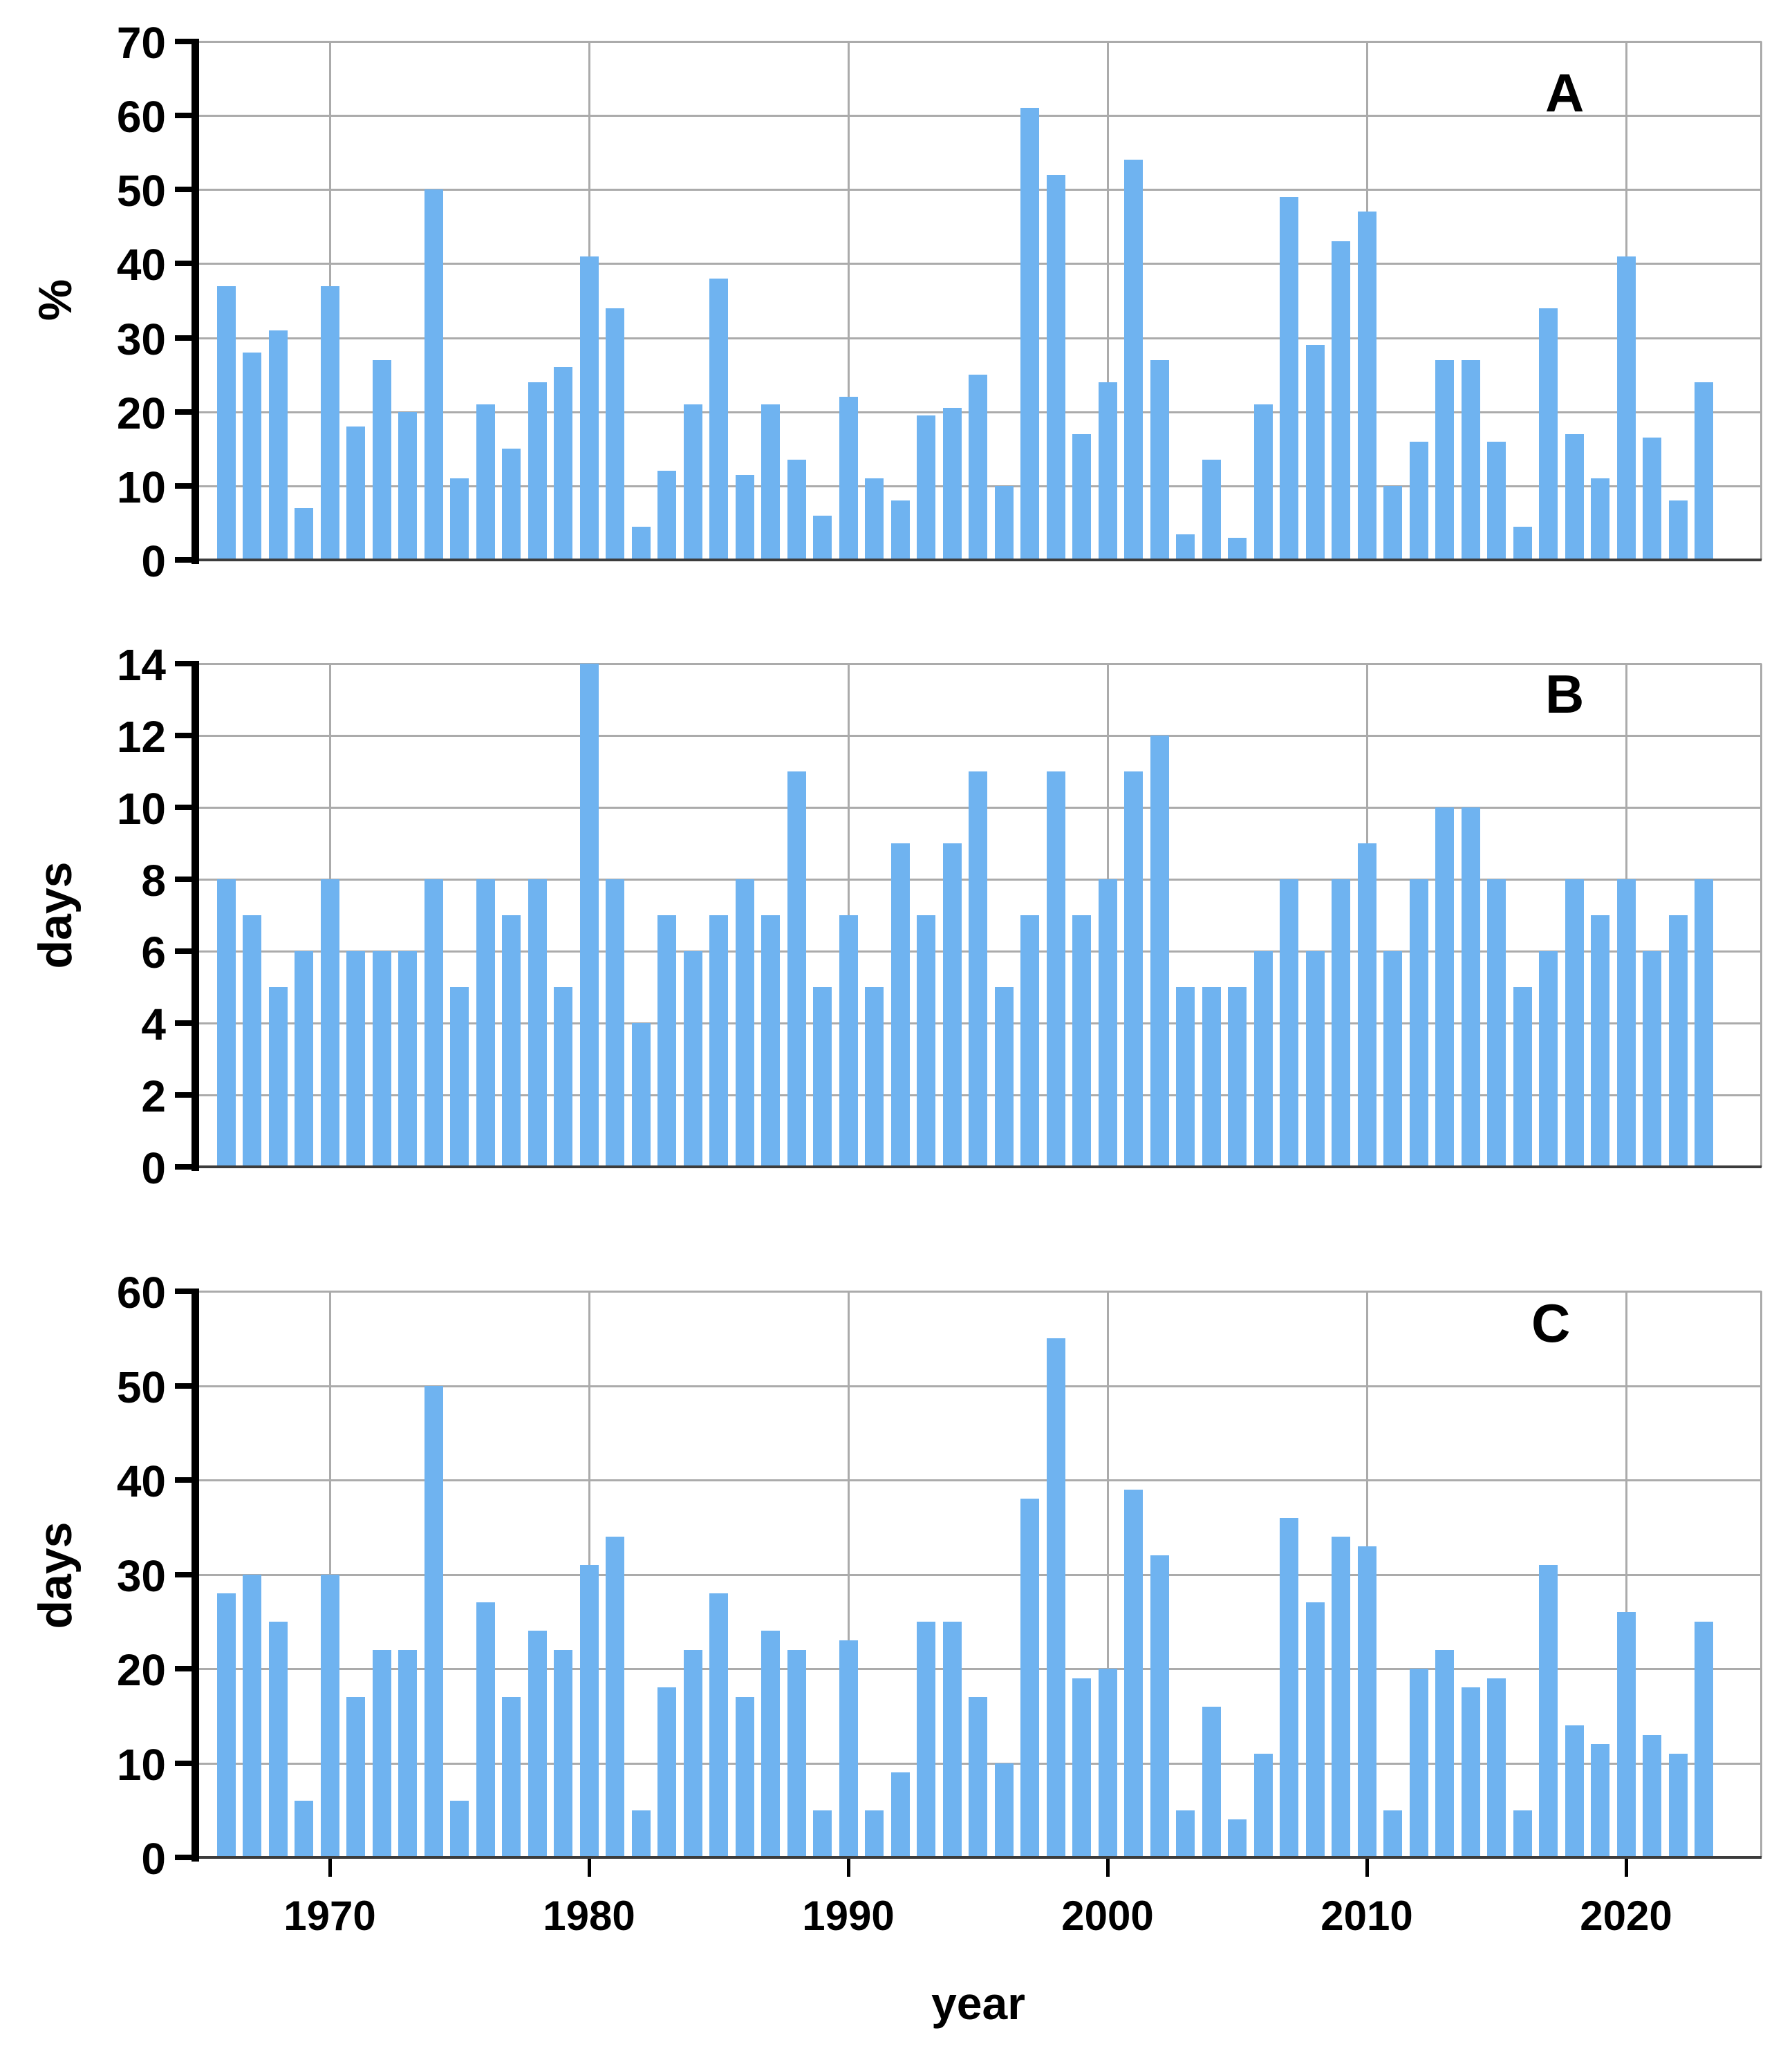 The width and height of the screenshot is (1792, 2071). What do you see at coordinates (1652, 1795) in the screenshot?
I see `bar-C-2021` at bounding box center [1652, 1795].